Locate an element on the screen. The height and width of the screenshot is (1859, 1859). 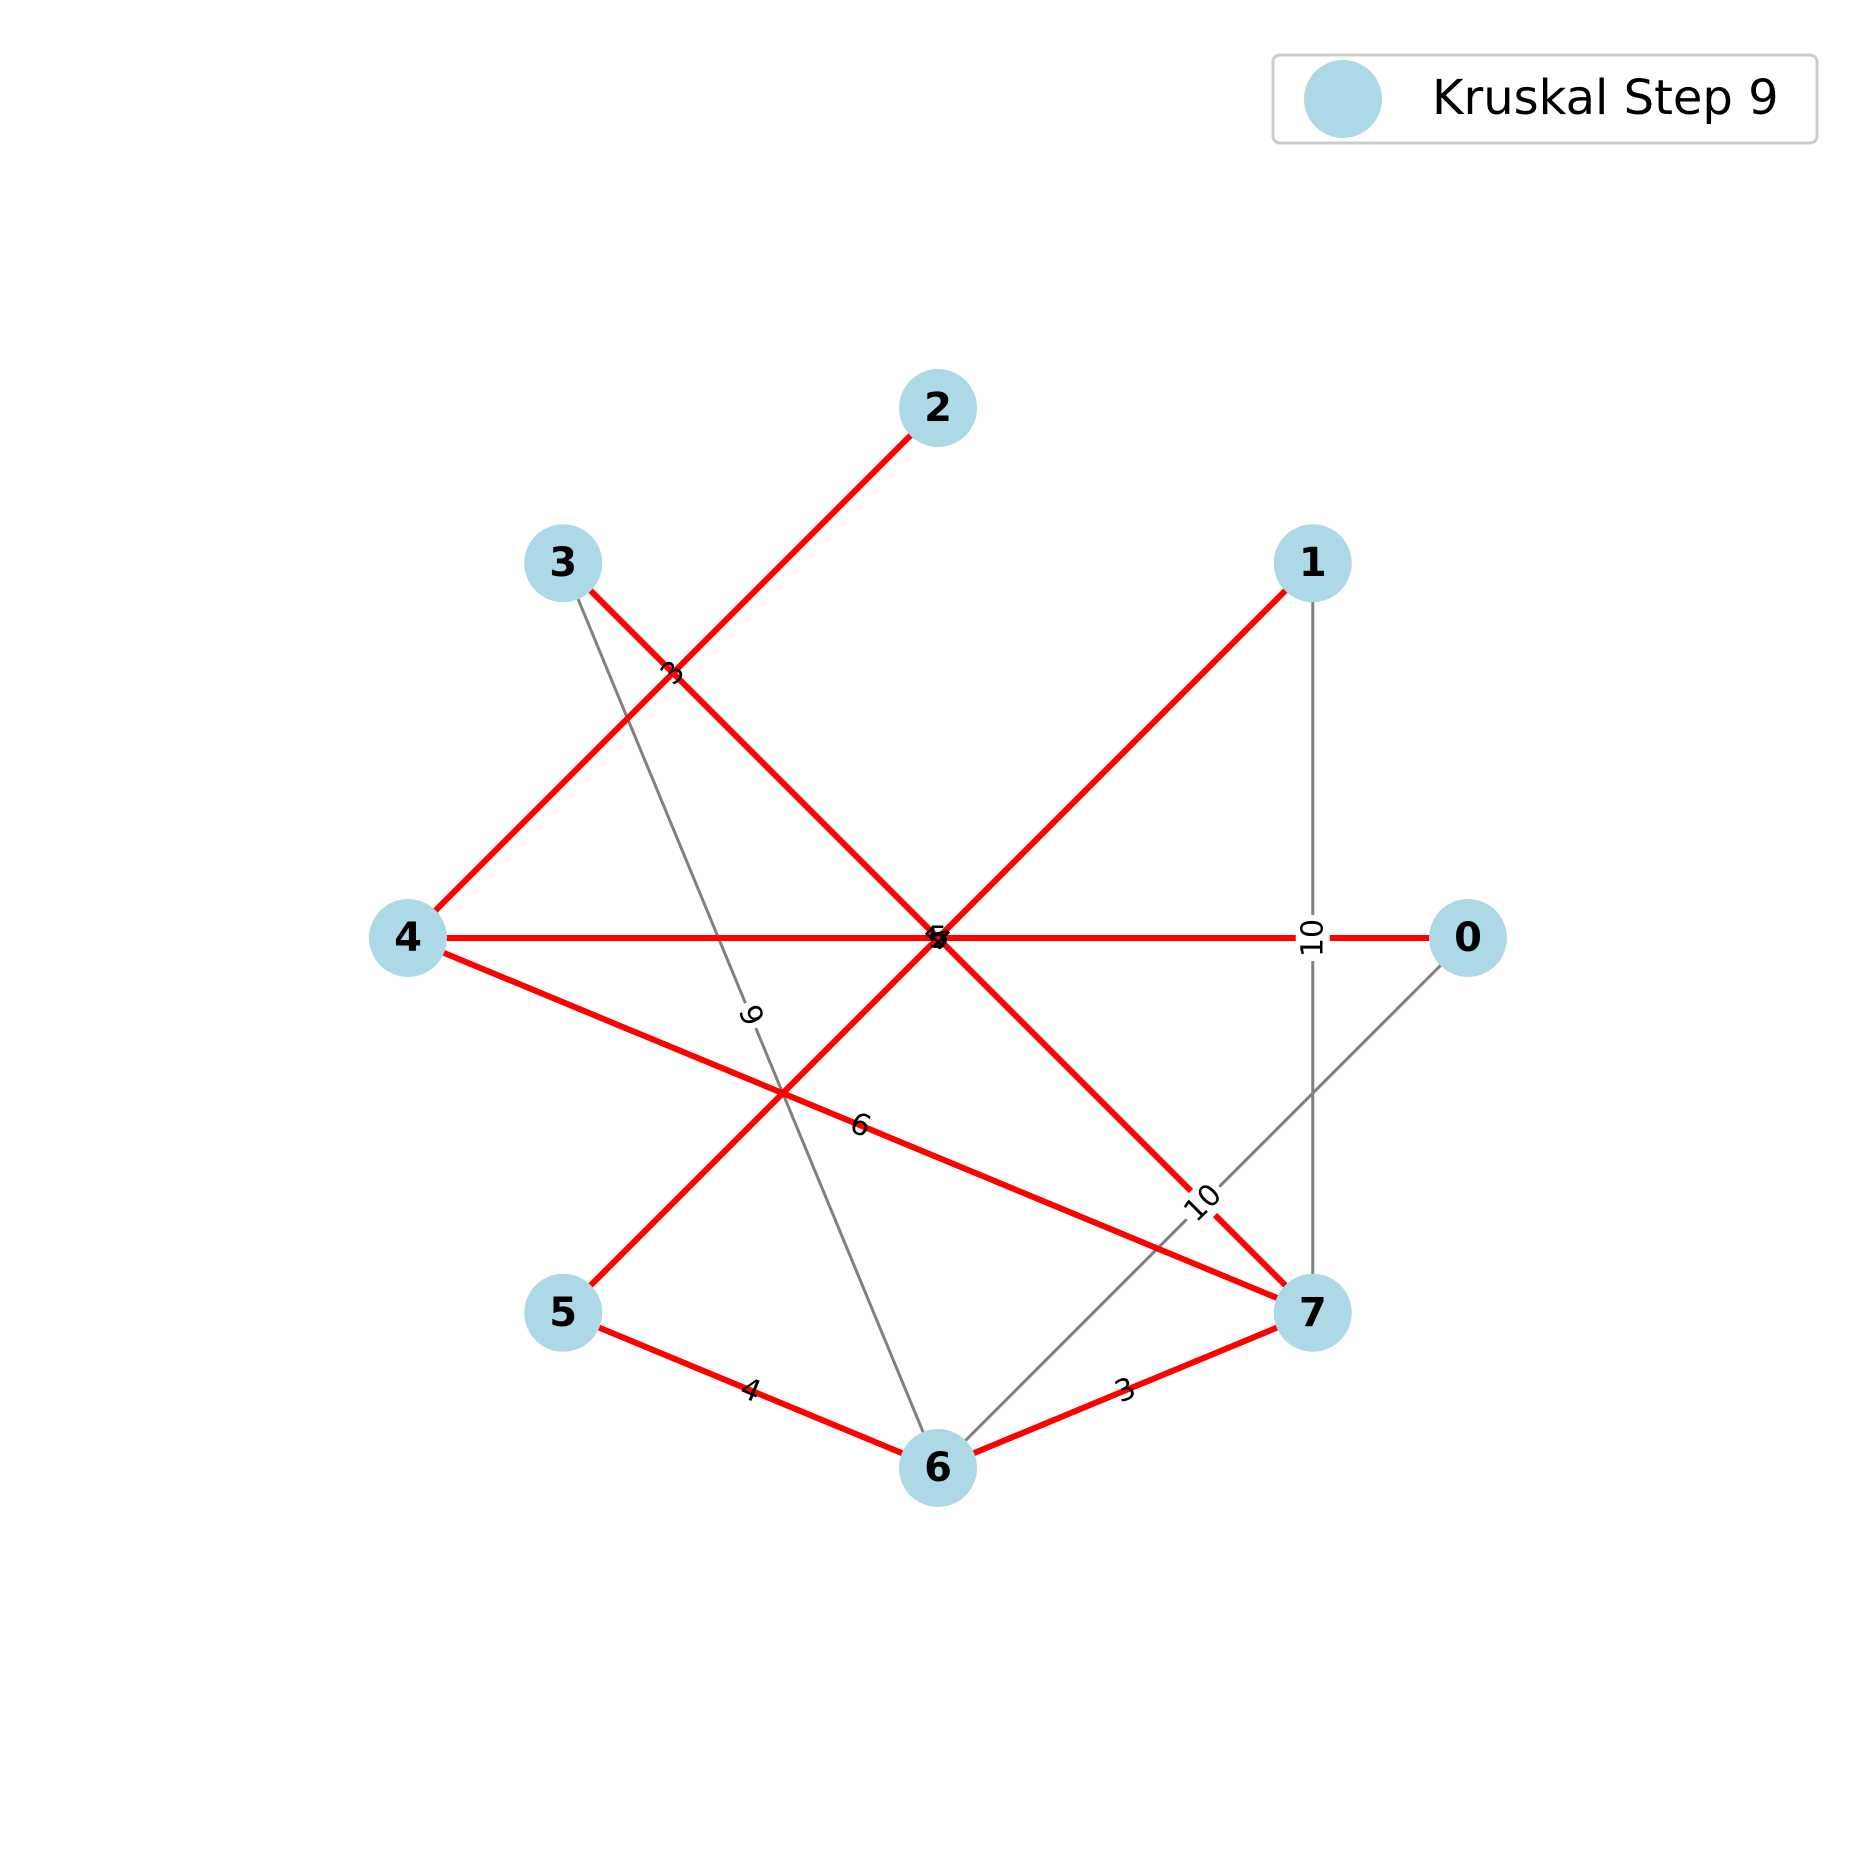
node-label-3: 3 is located at coordinates (563, 563).